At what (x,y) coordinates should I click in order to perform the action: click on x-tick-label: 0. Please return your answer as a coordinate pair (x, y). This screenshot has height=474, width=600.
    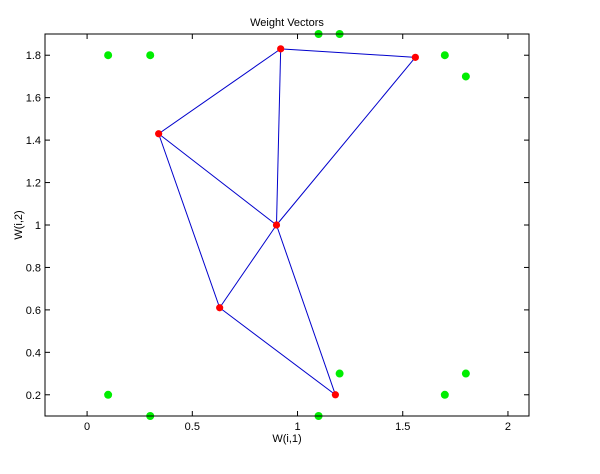
    Looking at the image, I should click on (87, 427).